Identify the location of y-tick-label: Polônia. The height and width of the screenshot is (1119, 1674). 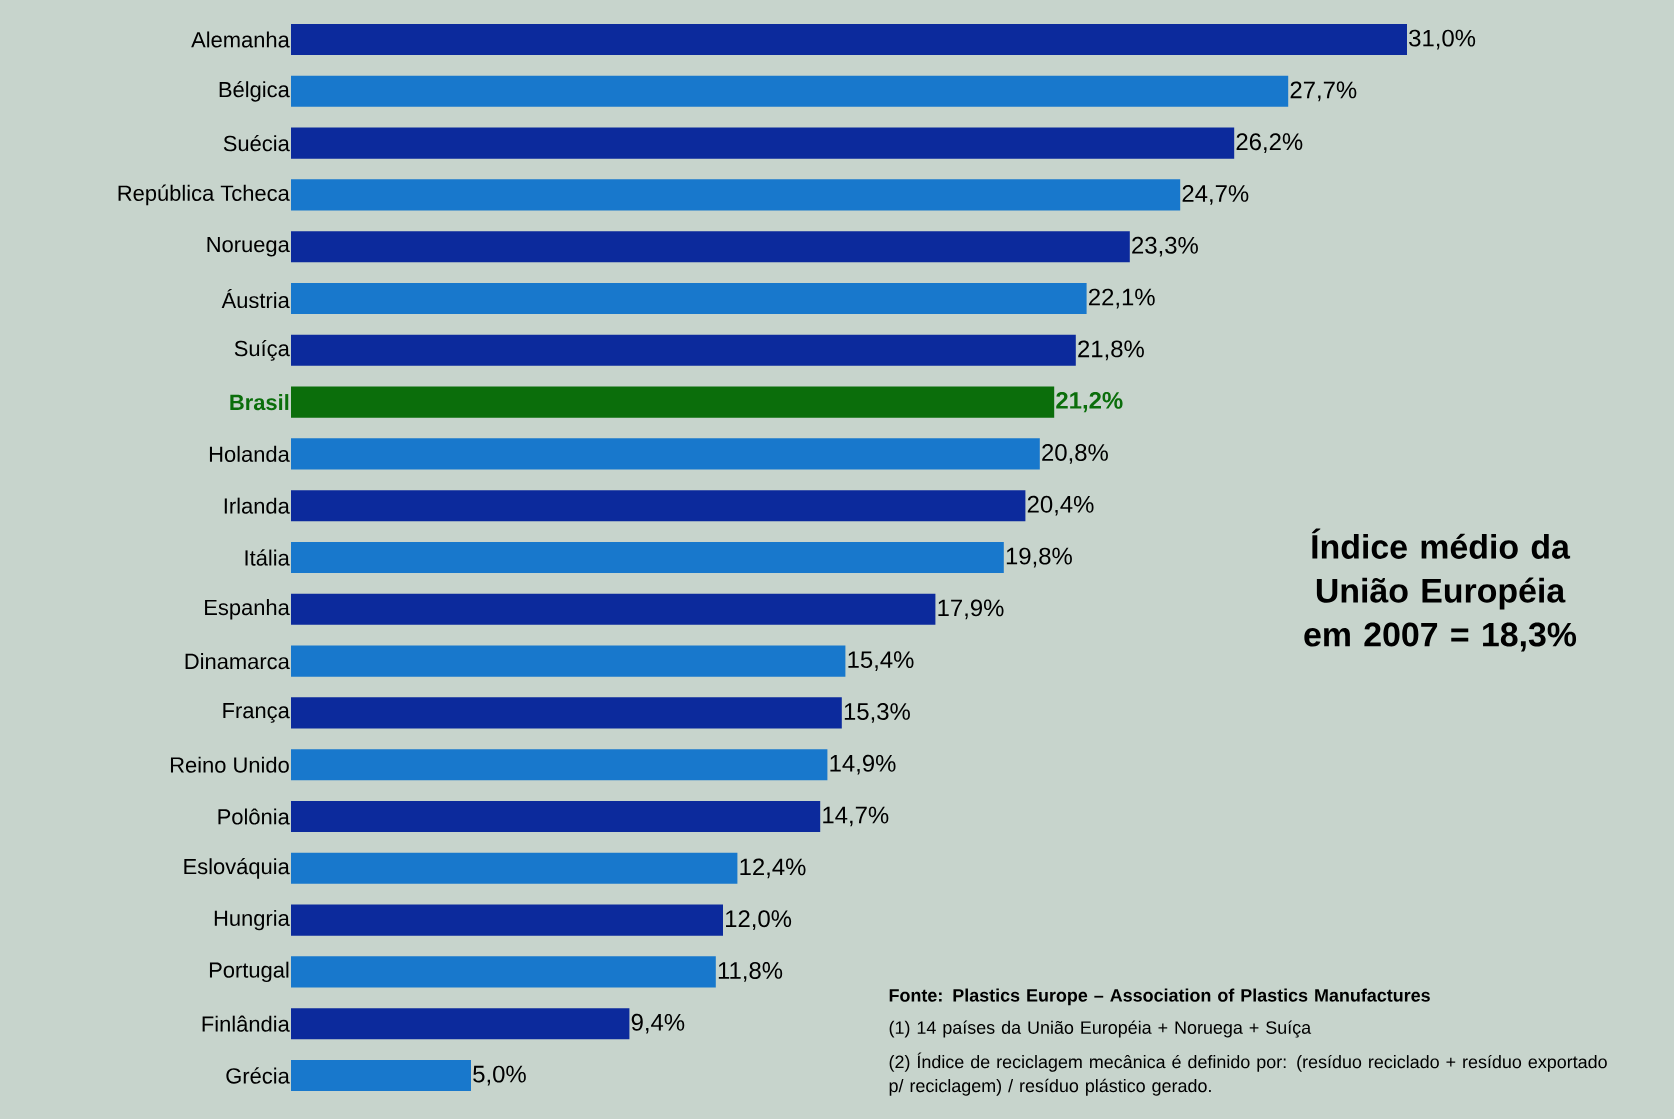
(254, 816).